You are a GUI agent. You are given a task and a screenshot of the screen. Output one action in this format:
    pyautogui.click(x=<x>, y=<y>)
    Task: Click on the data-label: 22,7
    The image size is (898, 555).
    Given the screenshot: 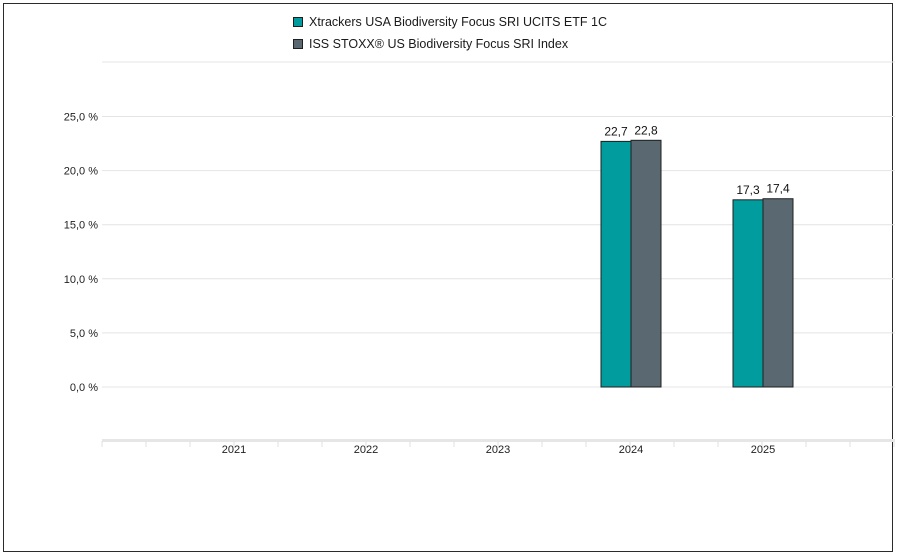 What is the action you would take?
    pyautogui.click(x=616, y=131)
    